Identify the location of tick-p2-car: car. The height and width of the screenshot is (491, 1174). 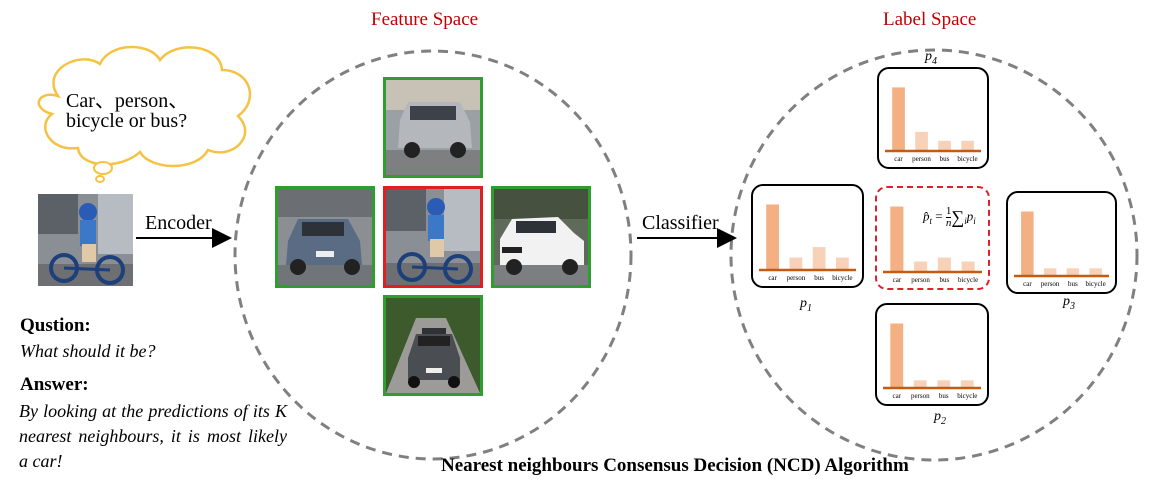
(897, 396).